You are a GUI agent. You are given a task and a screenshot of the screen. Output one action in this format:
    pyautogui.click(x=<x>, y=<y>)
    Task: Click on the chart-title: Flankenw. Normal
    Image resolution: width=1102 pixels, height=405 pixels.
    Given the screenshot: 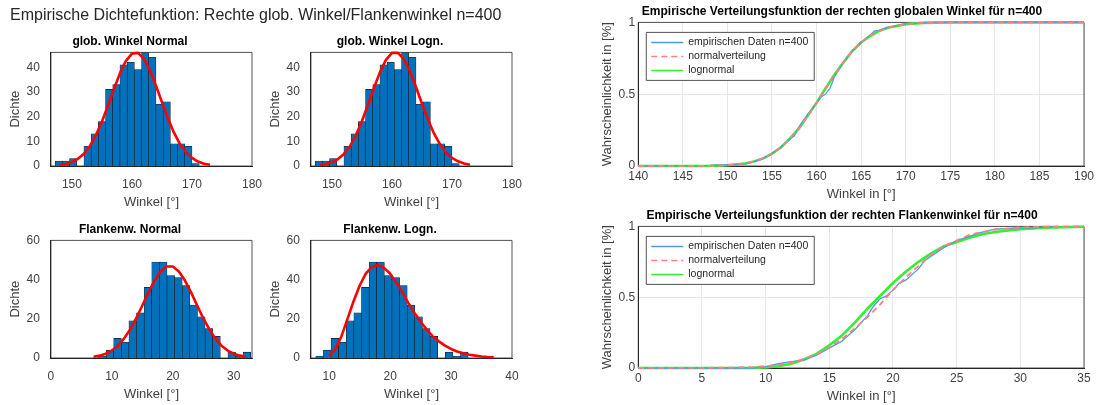 What is the action you would take?
    pyautogui.click(x=130, y=228)
    